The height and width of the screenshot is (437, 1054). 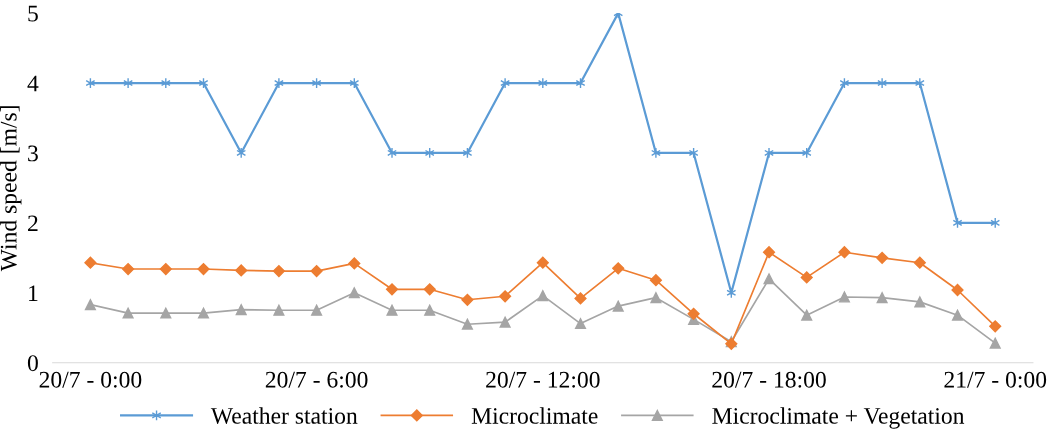 I want to click on legend-label: Microclimate + Vegetation, so click(x=838, y=418).